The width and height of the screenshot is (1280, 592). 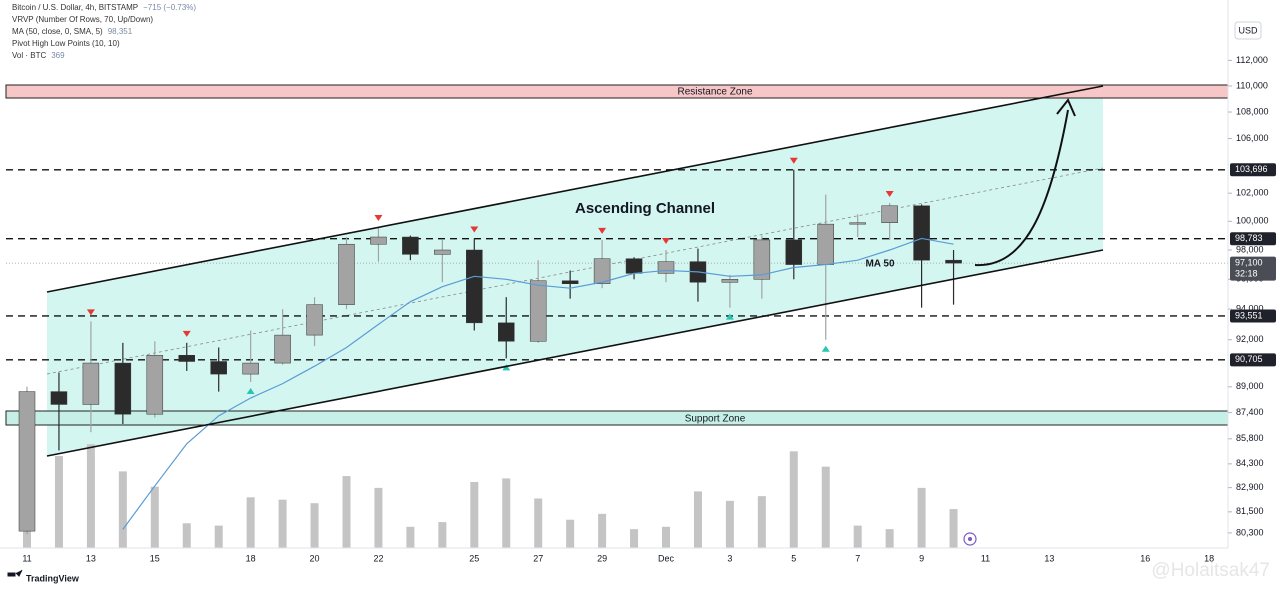 What do you see at coordinates (666, 558) in the screenshot?
I see `x-tick-label: Dec` at bounding box center [666, 558].